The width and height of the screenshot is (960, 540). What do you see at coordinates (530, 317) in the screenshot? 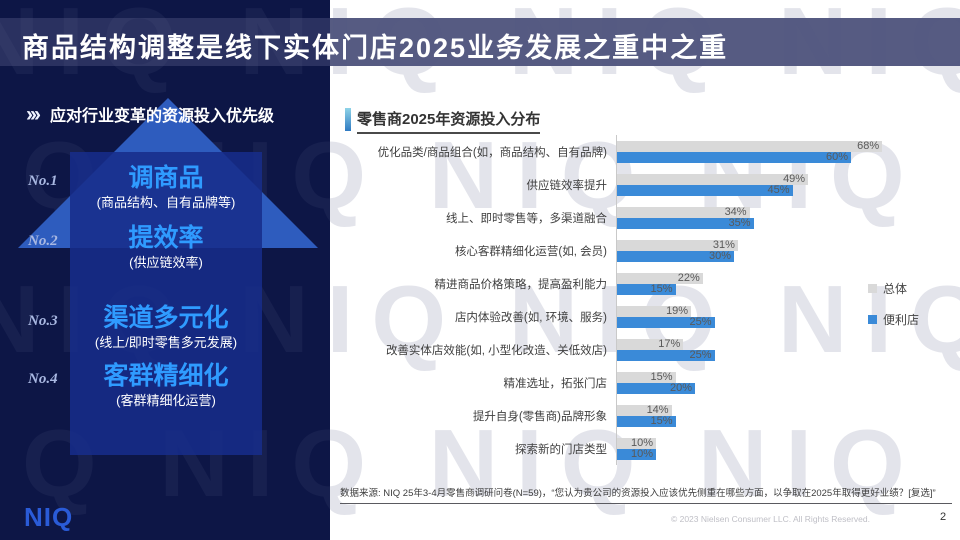
I see `category-label: 店内体验改善(如, 环境、服务)` at bounding box center [530, 317].